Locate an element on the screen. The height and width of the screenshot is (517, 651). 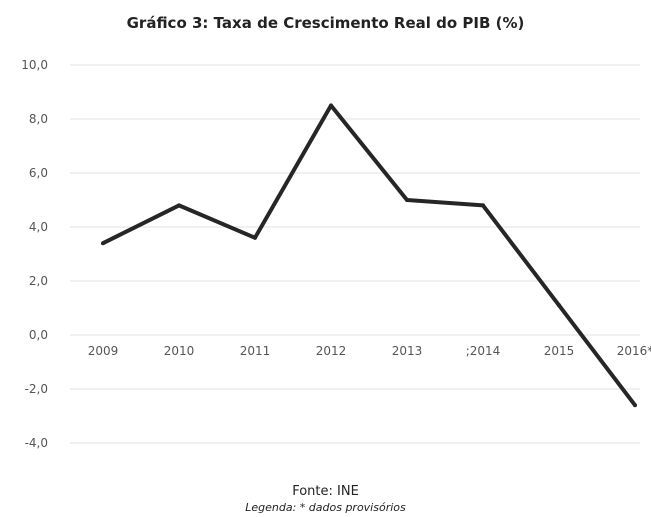
y-tick-label: 6,0 is located at coordinates (38, 173).